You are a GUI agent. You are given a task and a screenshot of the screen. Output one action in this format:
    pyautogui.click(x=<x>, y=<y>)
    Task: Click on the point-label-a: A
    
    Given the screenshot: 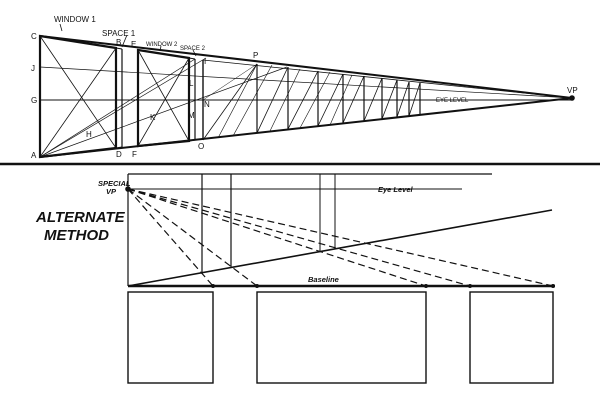 What is the action you would take?
    pyautogui.click(x=34, y=155)
    